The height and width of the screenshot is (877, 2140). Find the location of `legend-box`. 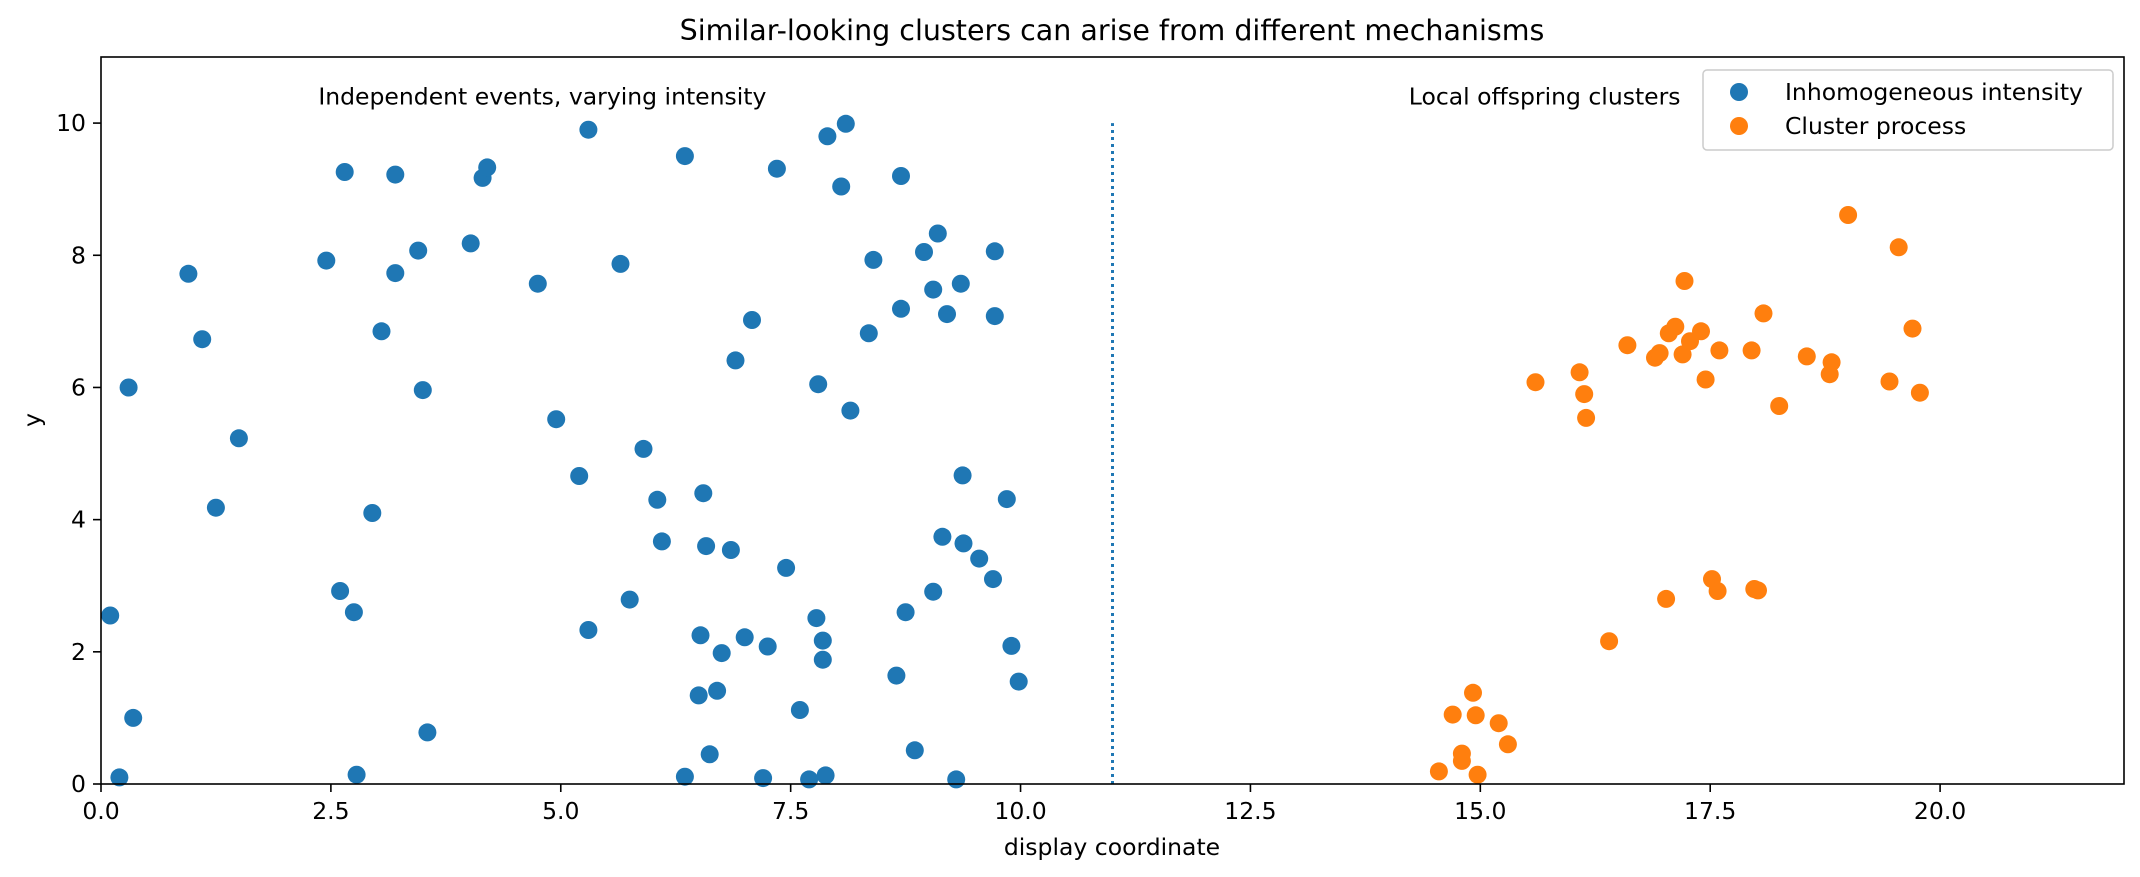

legend-box is located at coordinates (1908, 110).